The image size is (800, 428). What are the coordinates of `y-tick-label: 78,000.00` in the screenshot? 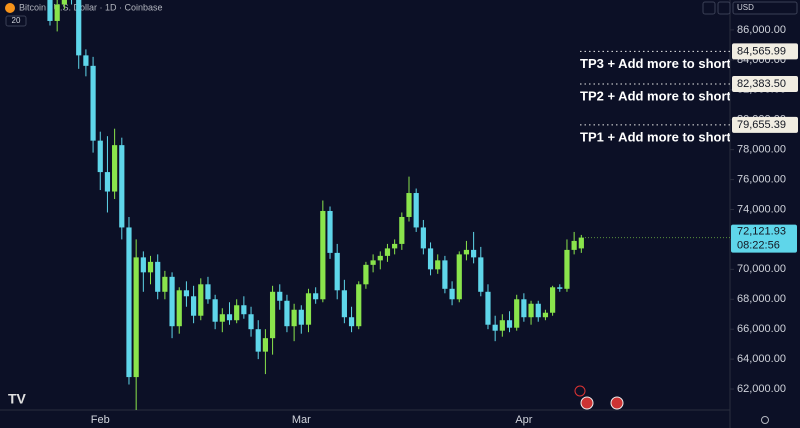 It's located at (761, 150).